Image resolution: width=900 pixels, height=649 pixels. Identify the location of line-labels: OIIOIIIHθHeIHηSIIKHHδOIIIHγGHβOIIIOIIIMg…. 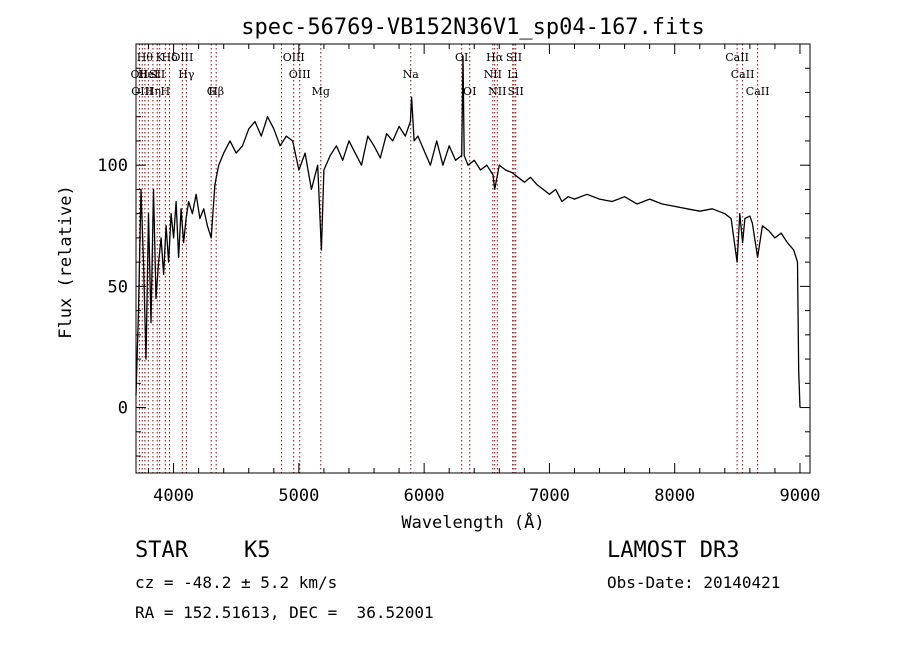
(450, 74).